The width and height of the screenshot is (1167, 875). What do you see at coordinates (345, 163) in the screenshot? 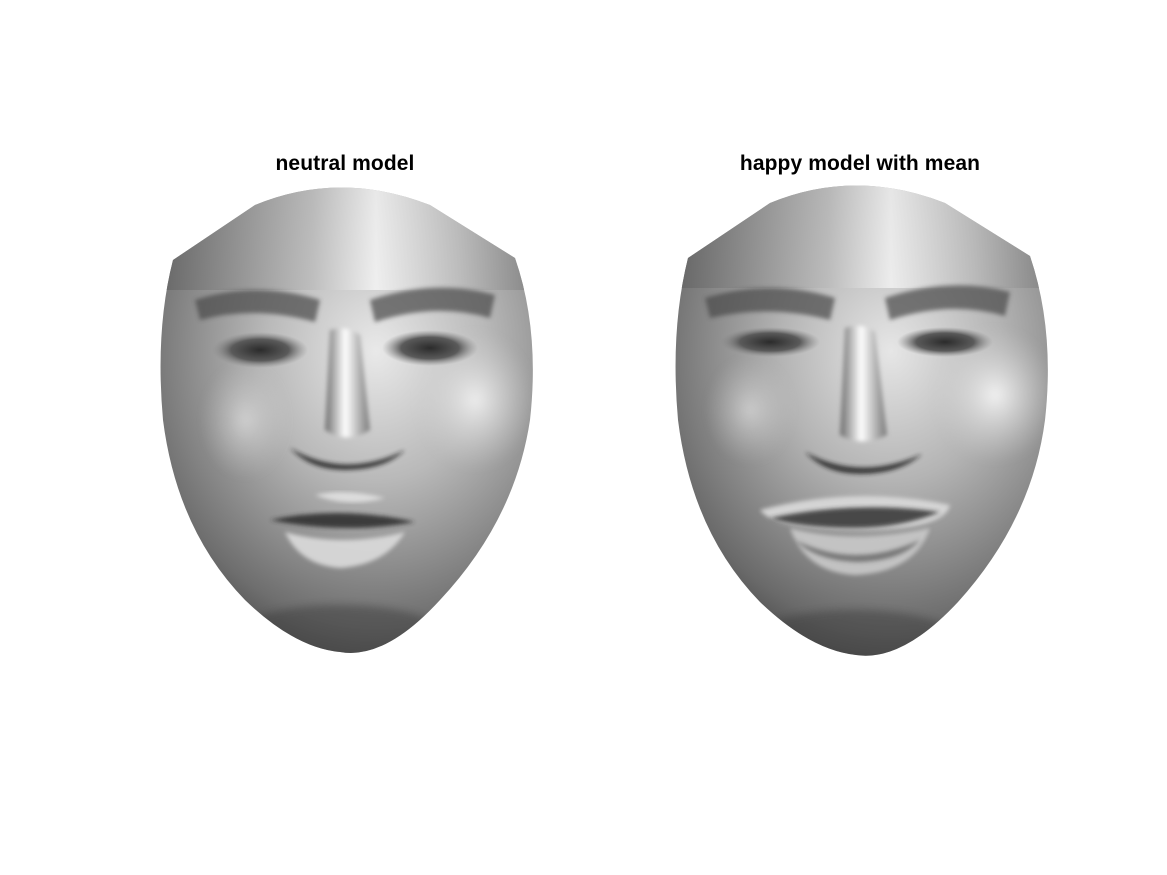
I see `panel-title: neutral model` at bounding box center [345, 163].